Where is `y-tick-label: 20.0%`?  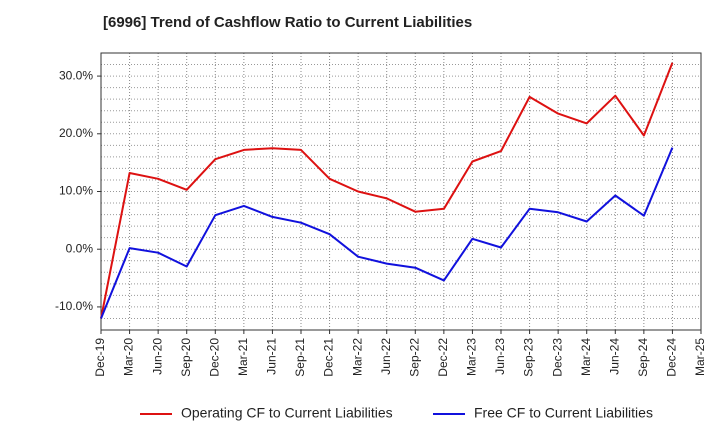
y-tick-label: 20.0% is located at coordinates (76, 133).